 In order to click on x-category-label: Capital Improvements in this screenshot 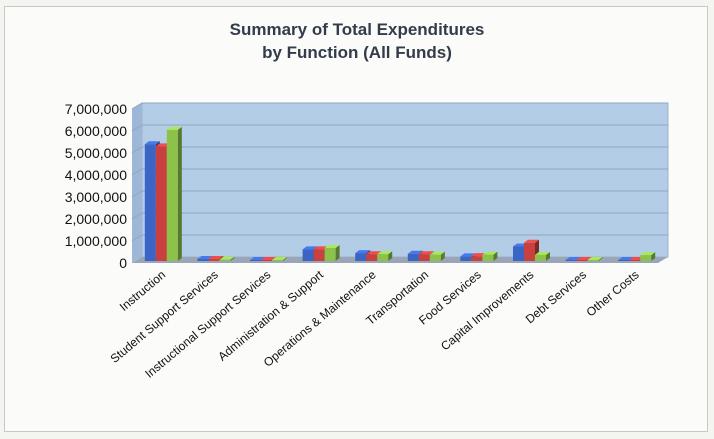, I will do `click(487, 311)`.